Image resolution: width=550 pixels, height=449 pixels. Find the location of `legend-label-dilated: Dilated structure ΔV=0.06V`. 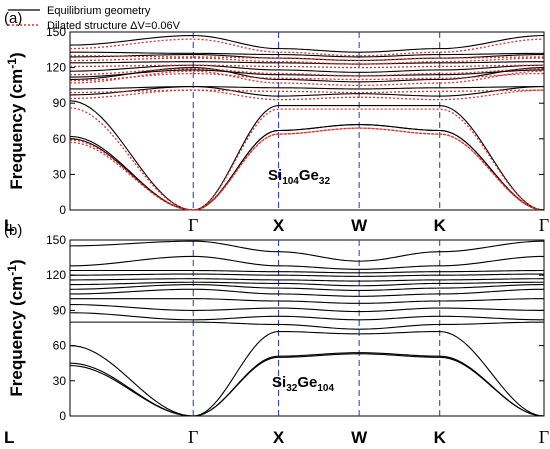

legend-label-dilated: Dilated structure ΔV=0.06V is located at coordinates (114, 26).